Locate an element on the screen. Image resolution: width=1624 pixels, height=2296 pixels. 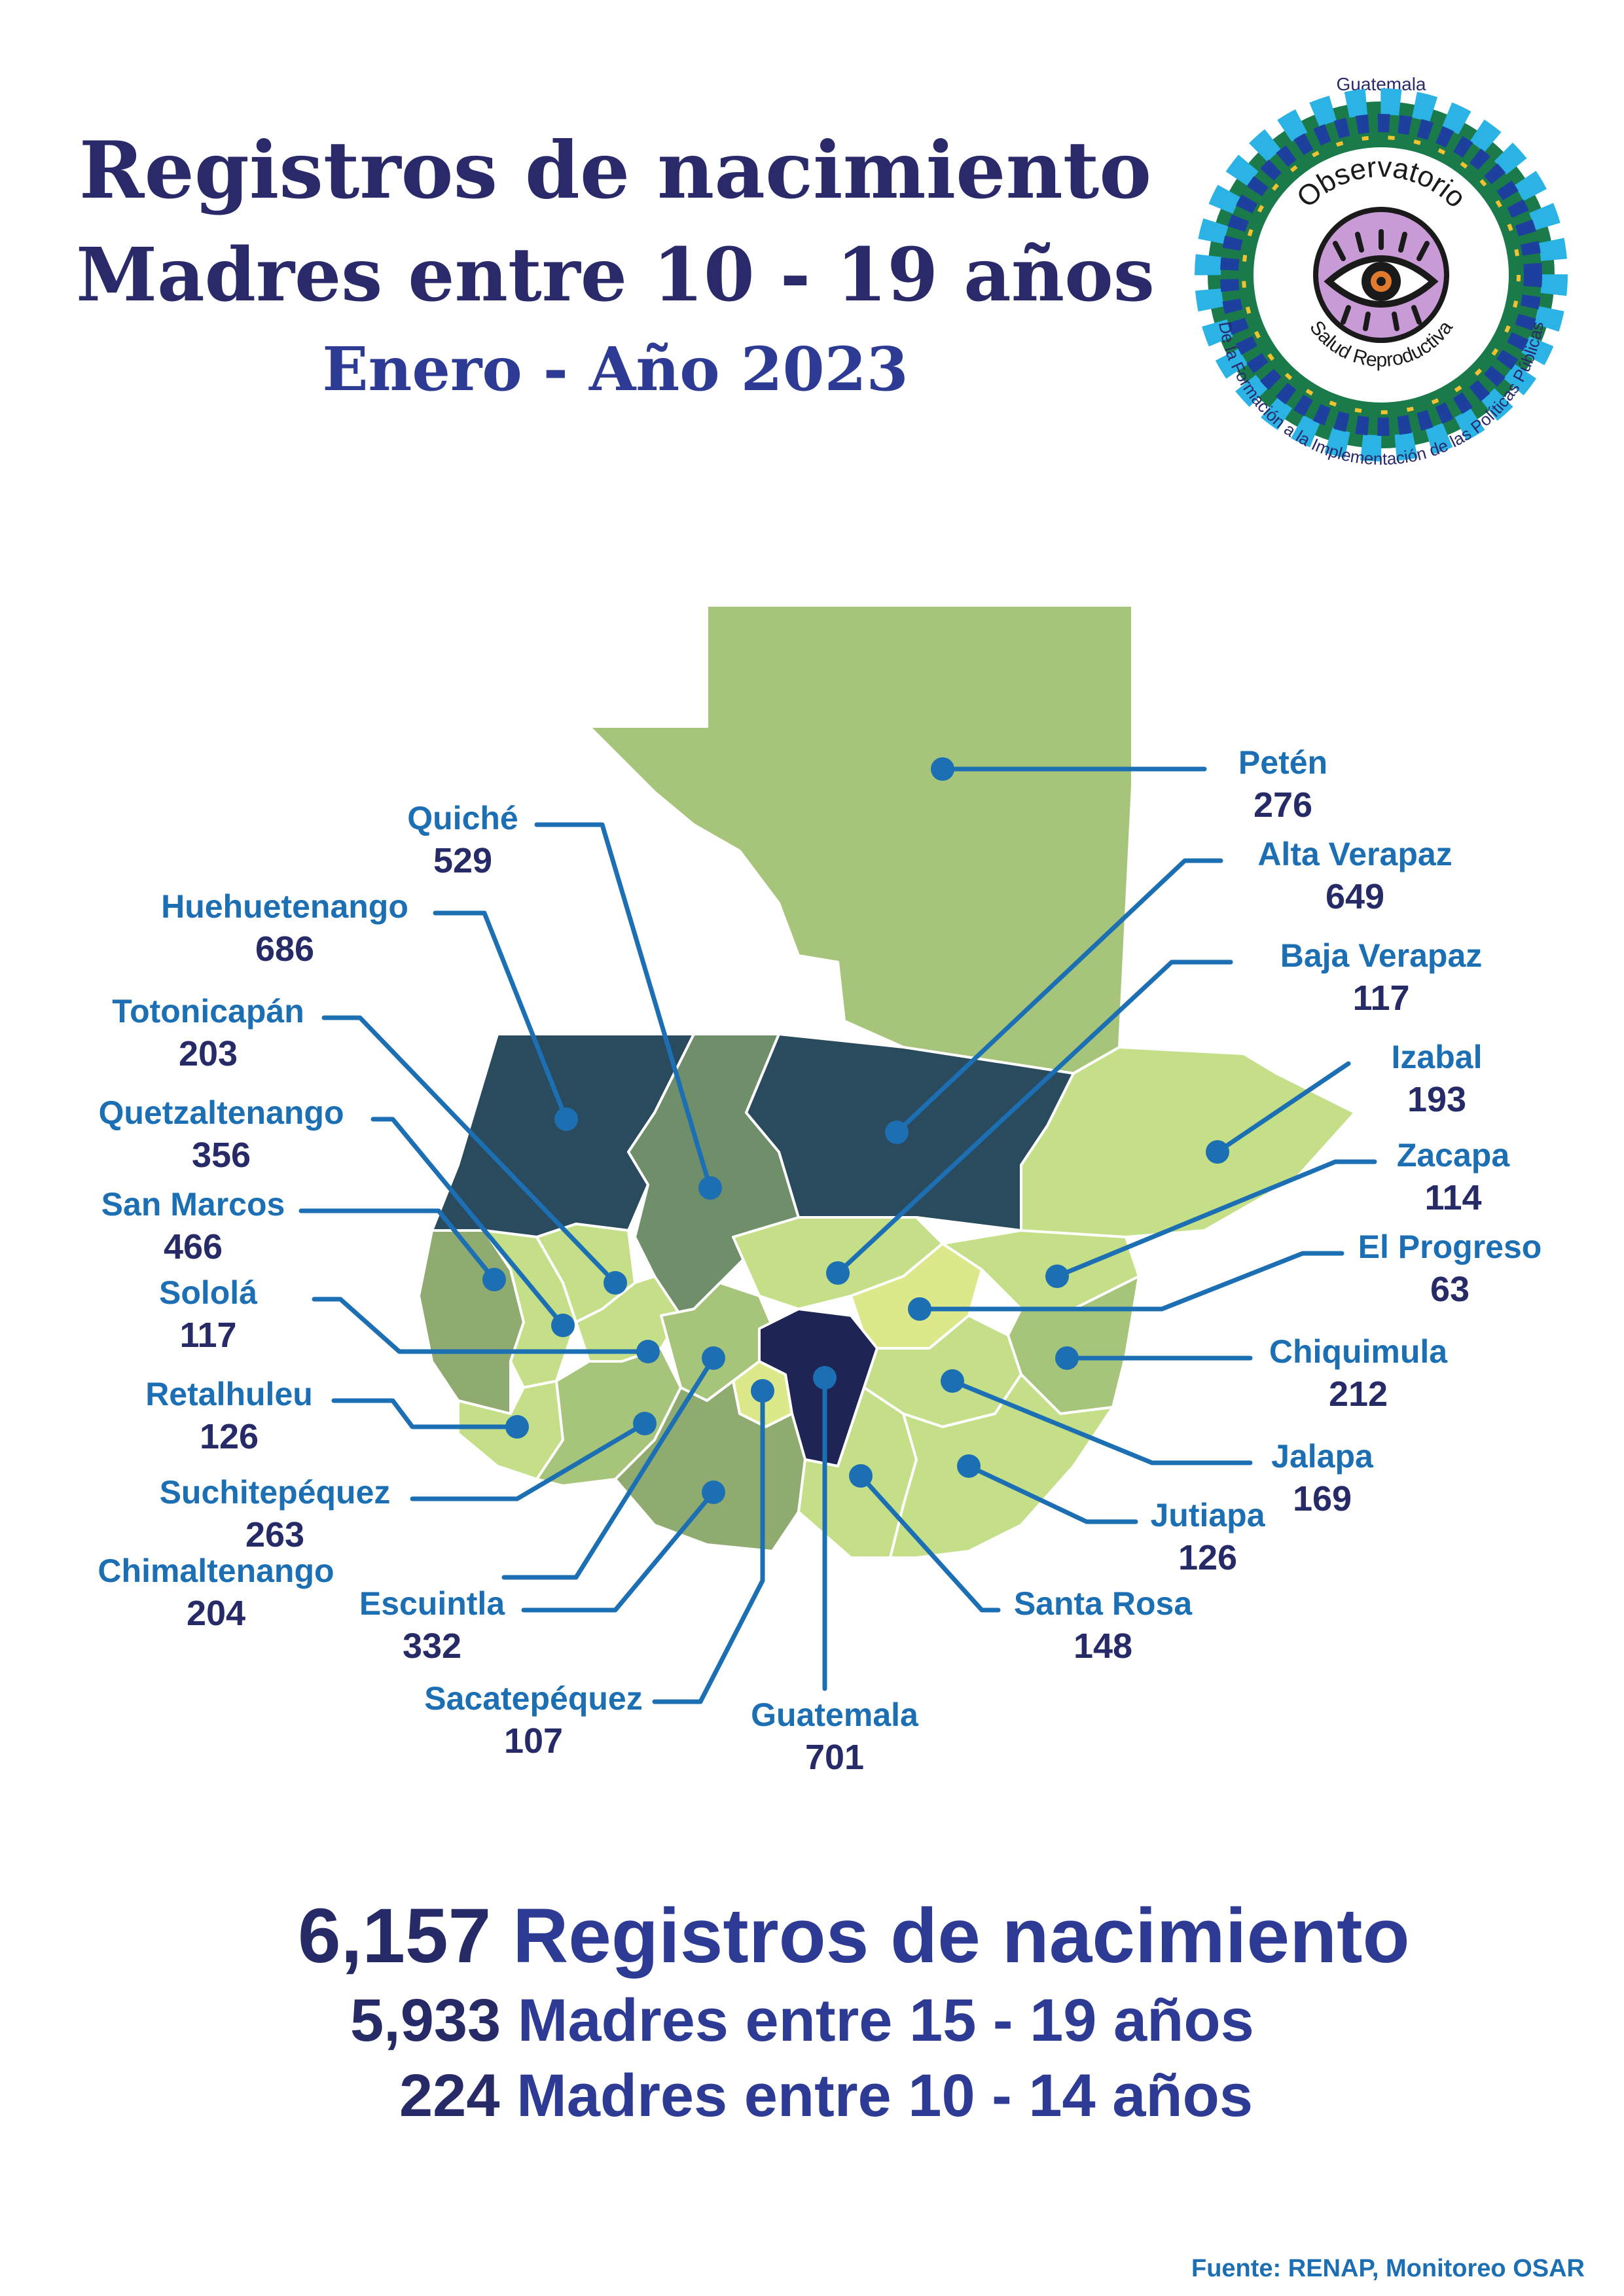
label-sacatepequez: Sacatepéquez 107 is located at coordinates (533, 1721).